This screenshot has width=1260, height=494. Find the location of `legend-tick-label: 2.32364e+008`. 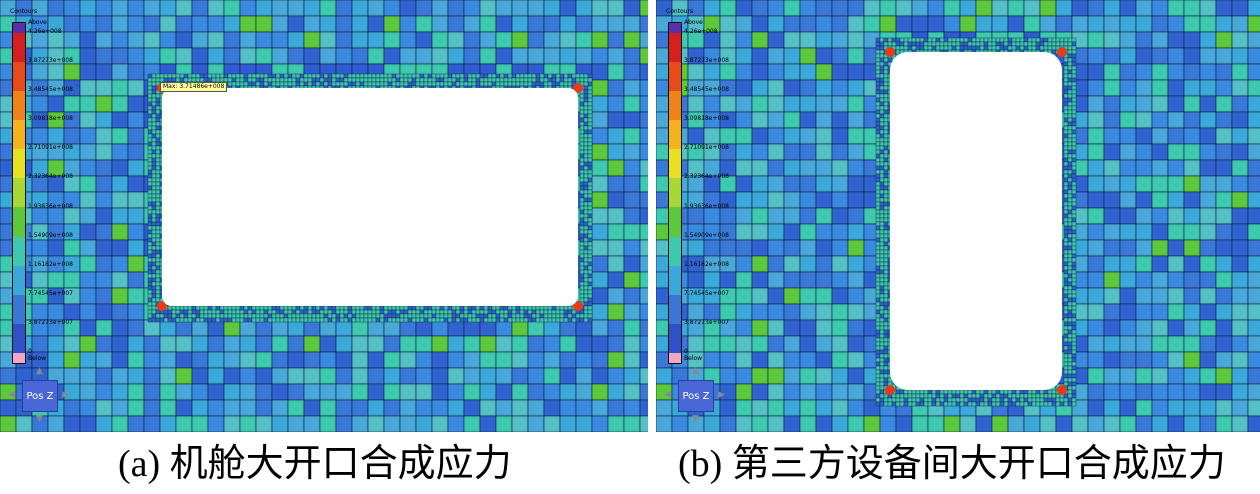

legend-tick-label: 2.32364e+008 is located at coordinates (706, 177).